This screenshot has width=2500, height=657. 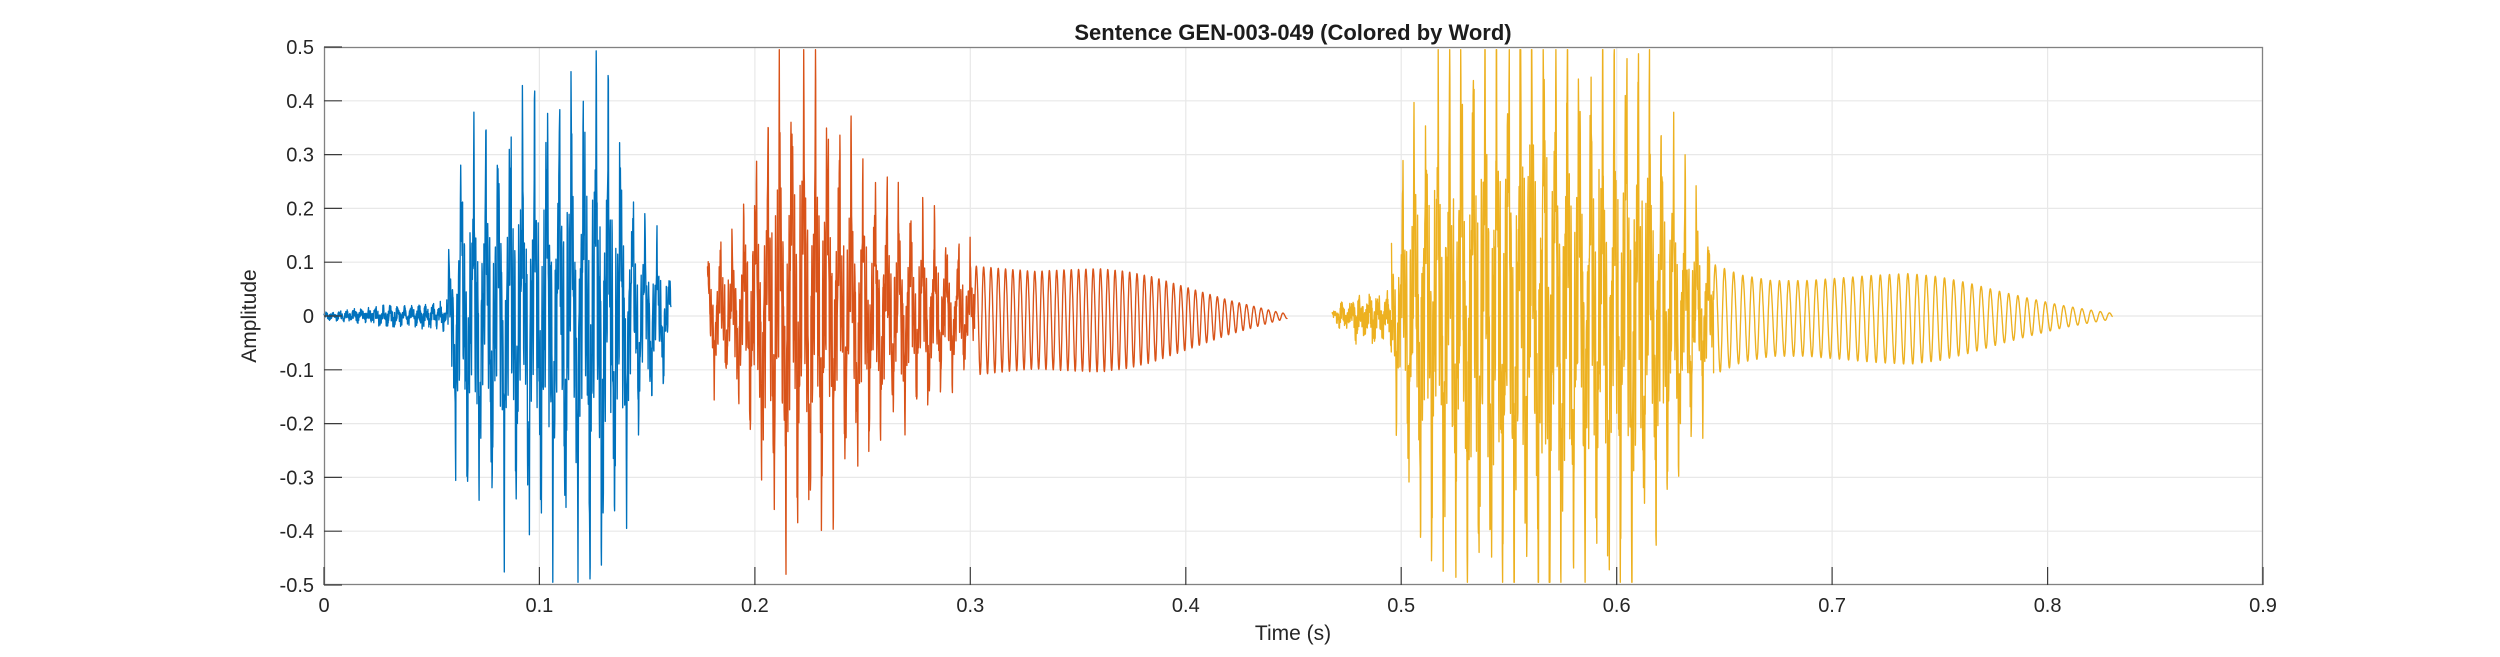 I want to click on x-tick-label: 0.3, so click(x=970, y=606).